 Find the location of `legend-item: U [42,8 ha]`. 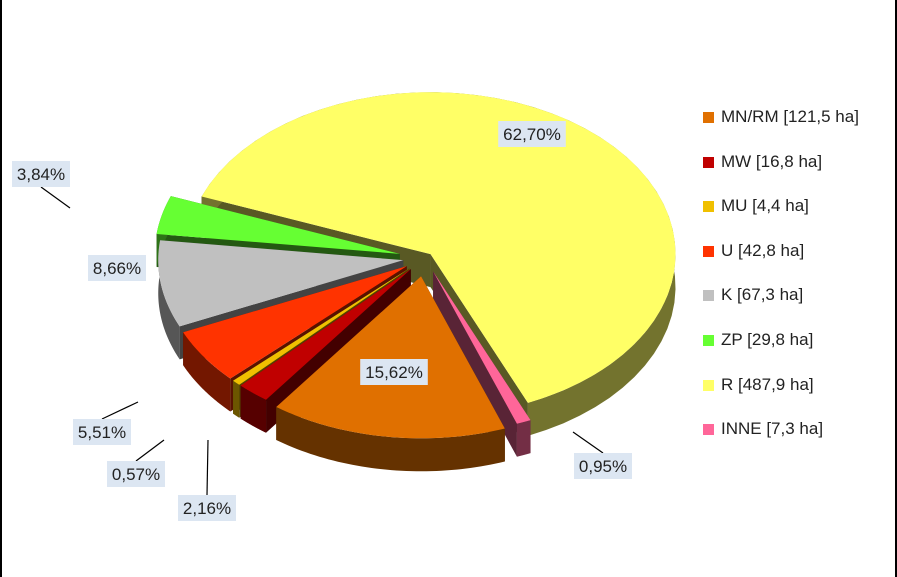

legend-item: U [42,8 ha] is located at coordinates (798, 260).